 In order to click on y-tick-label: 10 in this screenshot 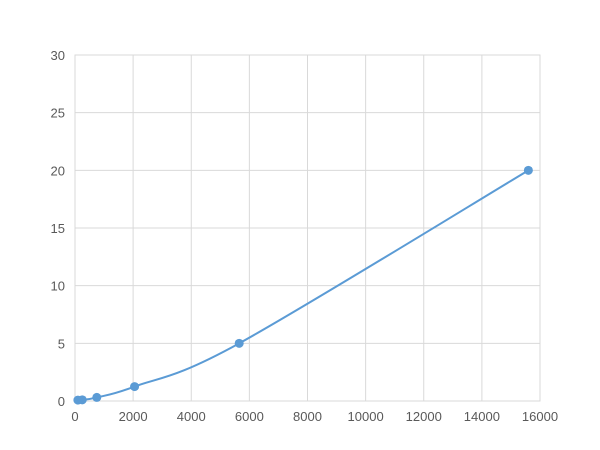, I will do `click(58, 286)`.